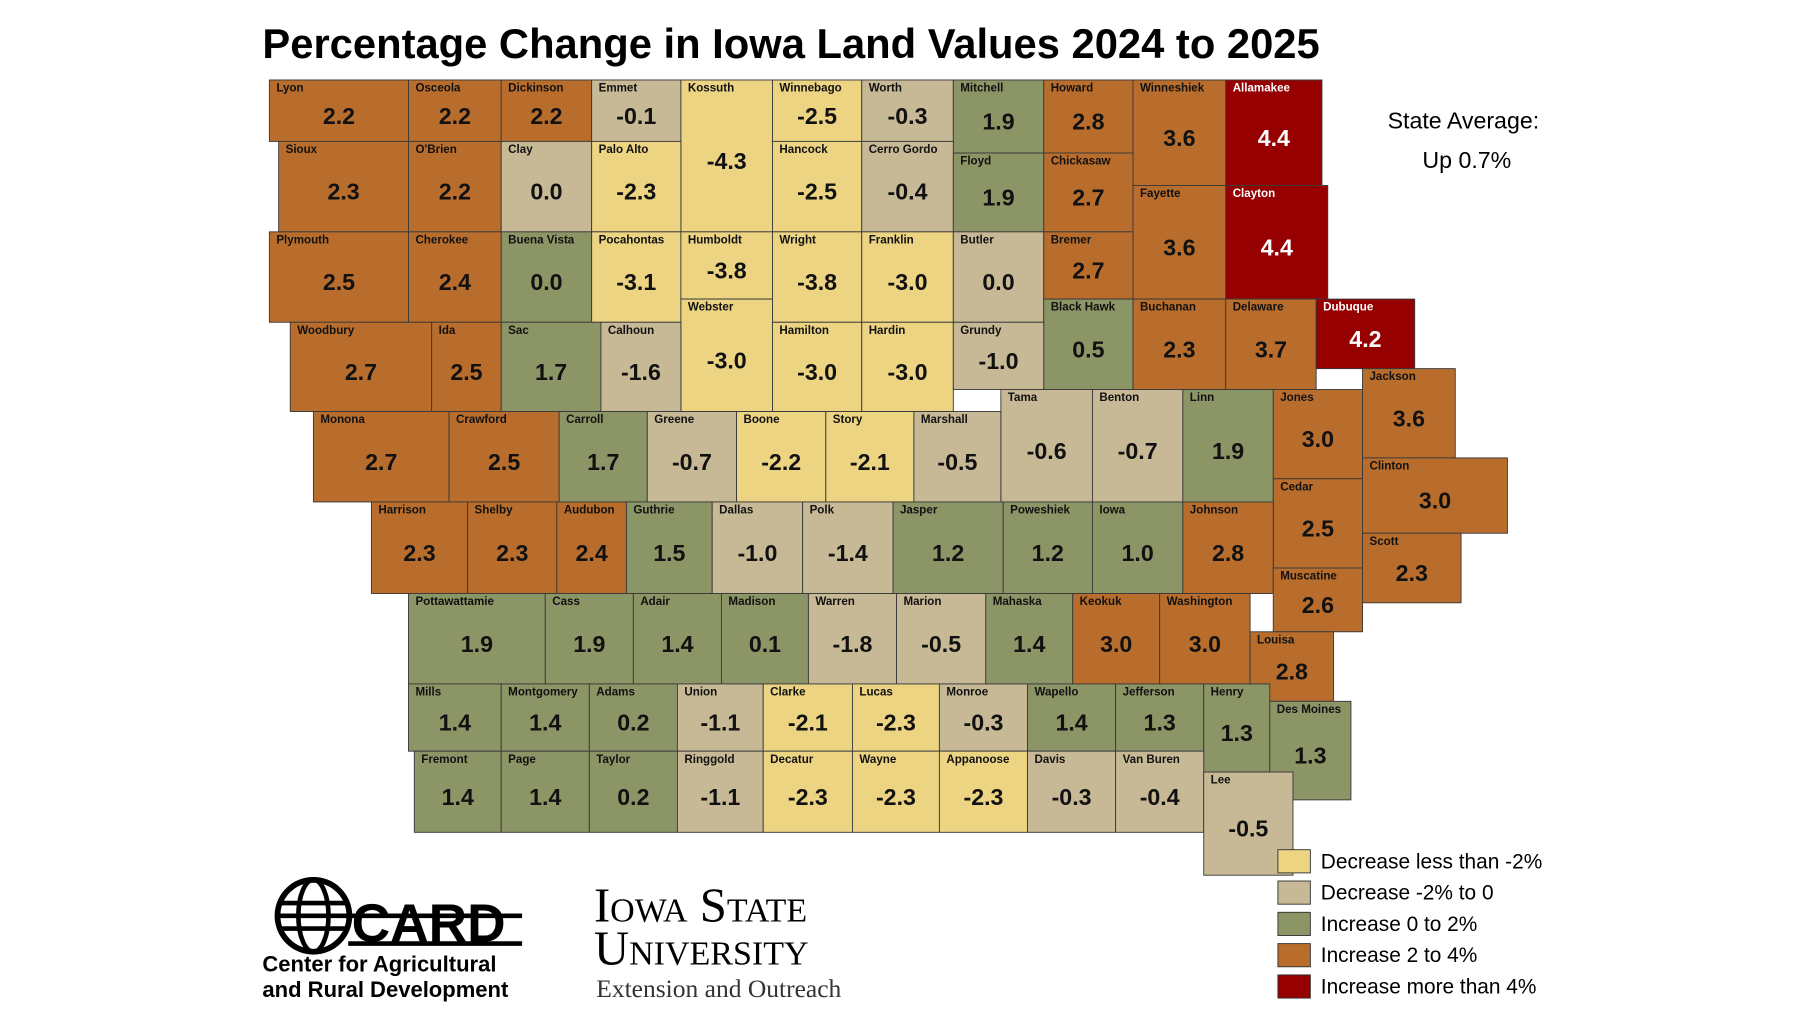 The width and height of the screenshot is (1800, 1012). I want to click on county-name: Wapello, so click(1056, 693).